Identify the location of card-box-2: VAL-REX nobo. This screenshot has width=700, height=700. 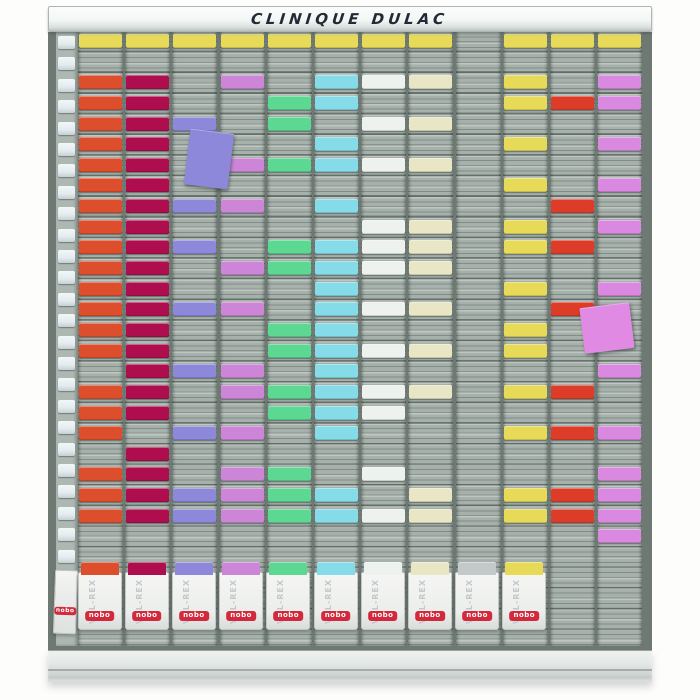
(146, 596).